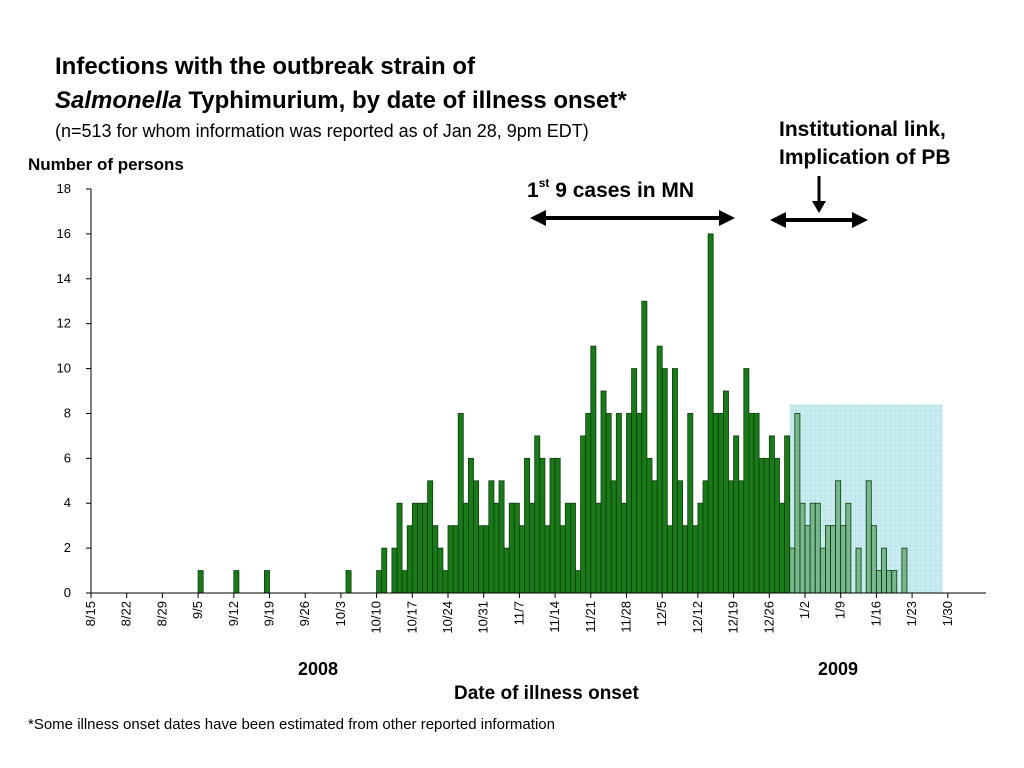 The height and width of the screenshot is (768, 1024). I want to click on annotation-implication-pb: Implication of PB, so click(865, 157).